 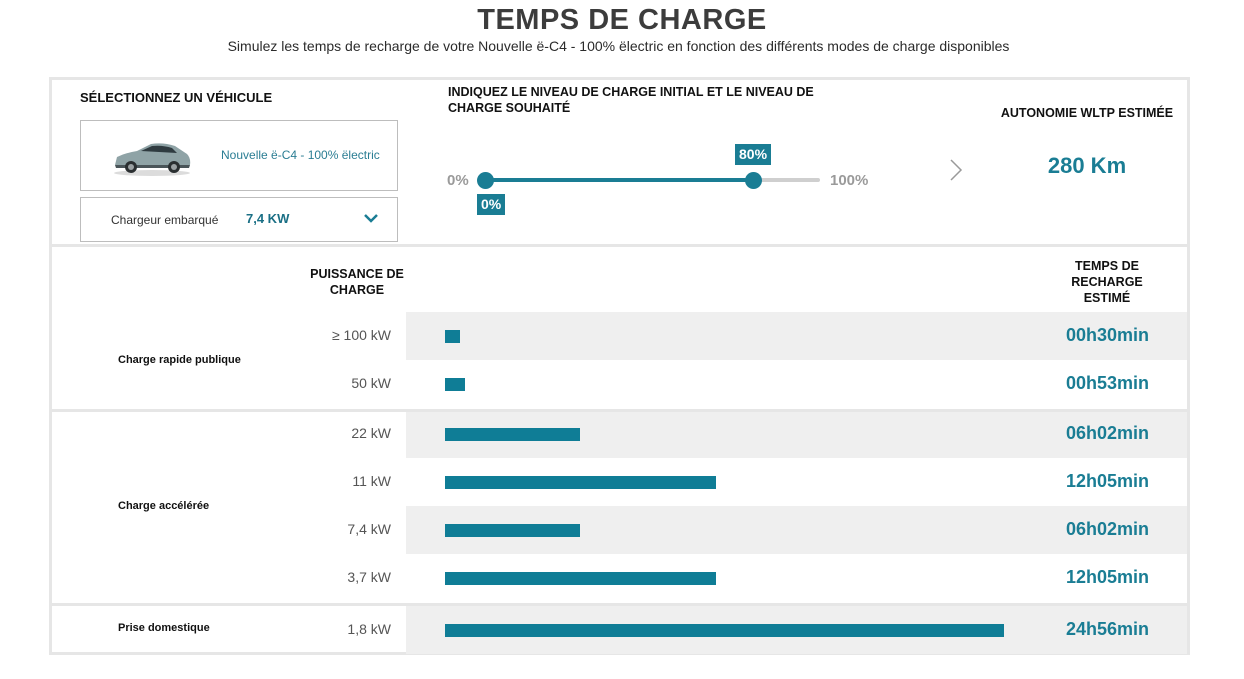 What do you see at coordinates (371, 433) in the screenshot?
I see `row-power: 22 kW` at bounding box center [371, 433].